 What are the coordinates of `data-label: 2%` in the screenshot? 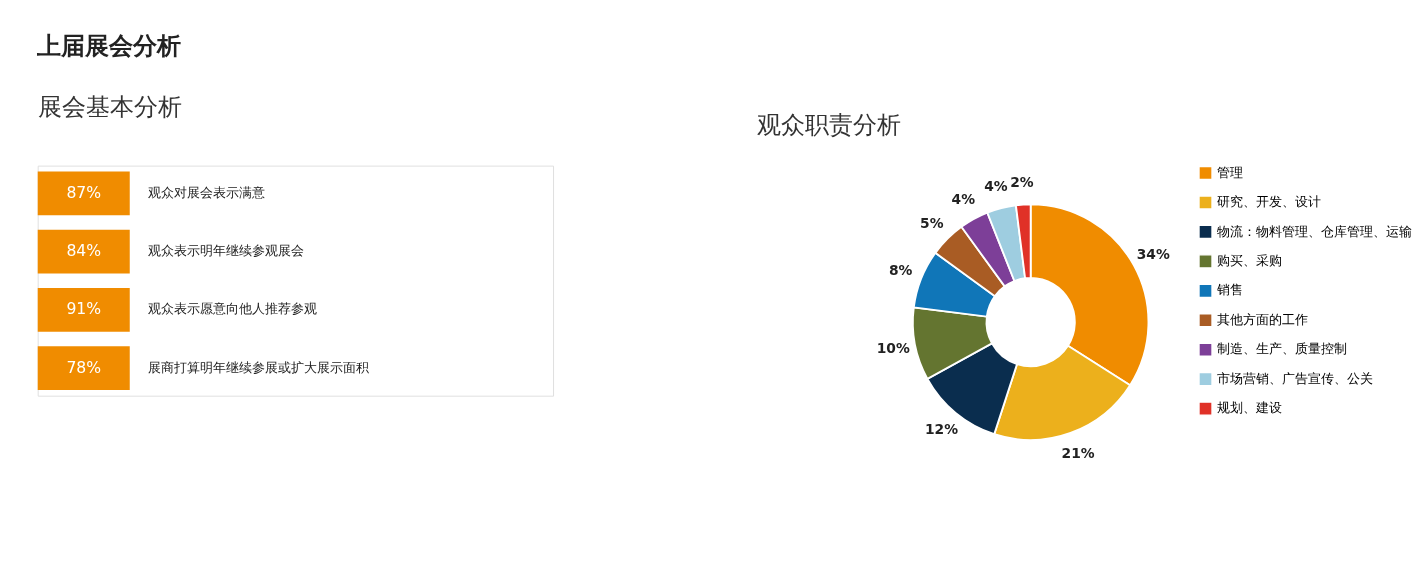 It's located at (1022, 182).